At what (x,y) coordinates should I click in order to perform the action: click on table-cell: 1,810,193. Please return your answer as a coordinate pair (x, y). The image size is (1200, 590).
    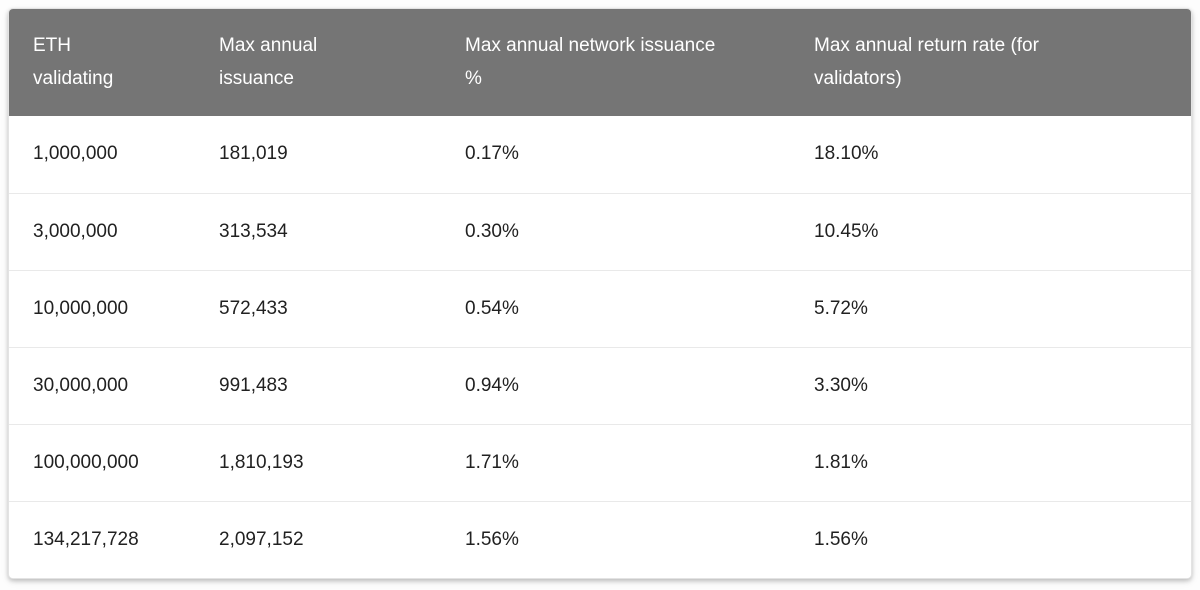
    Looking at the image, I should click on (318, 462).